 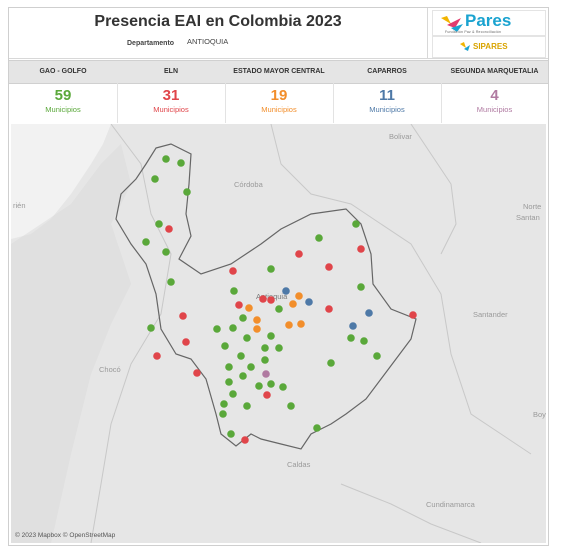 I want to click on kpi-eln: 31 Municipios, so click(x=171, y=103).